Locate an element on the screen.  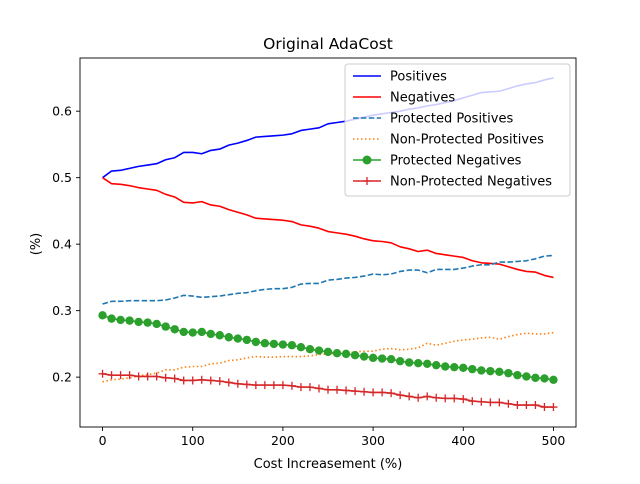
x-tick-label: 100 is located at coordinates (193, 440).